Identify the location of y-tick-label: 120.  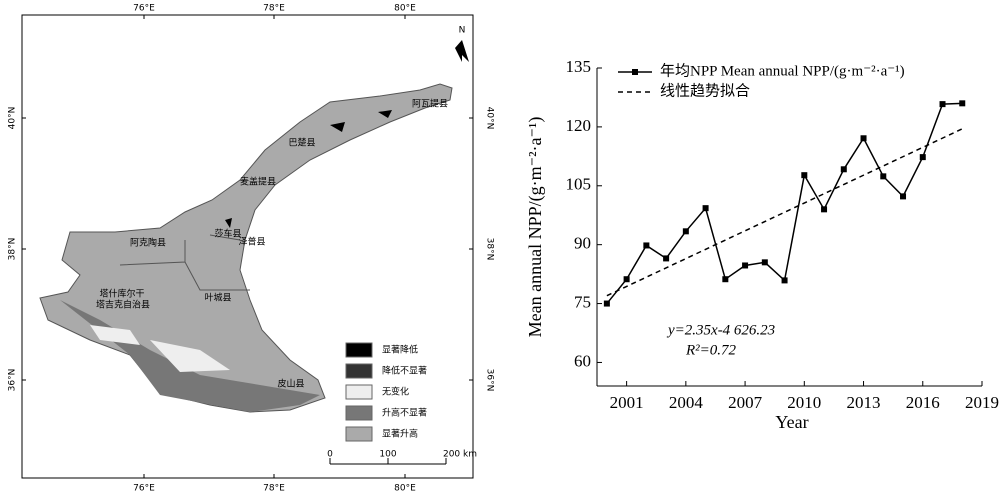
(579, 125).